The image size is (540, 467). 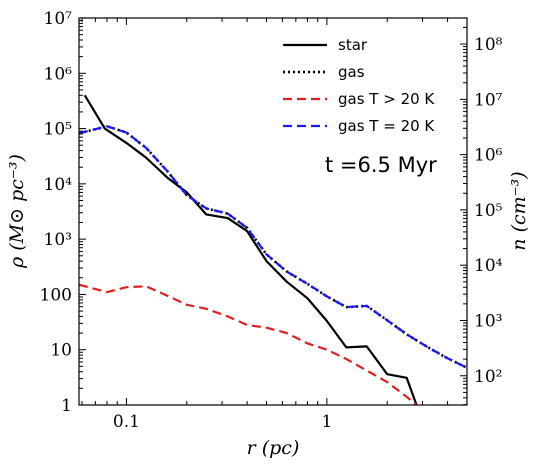 What do you see at coordinates (126, 422) in the screenshot?
I see `x-tick-label-0: 0.1` at bounding box center [126, 422].